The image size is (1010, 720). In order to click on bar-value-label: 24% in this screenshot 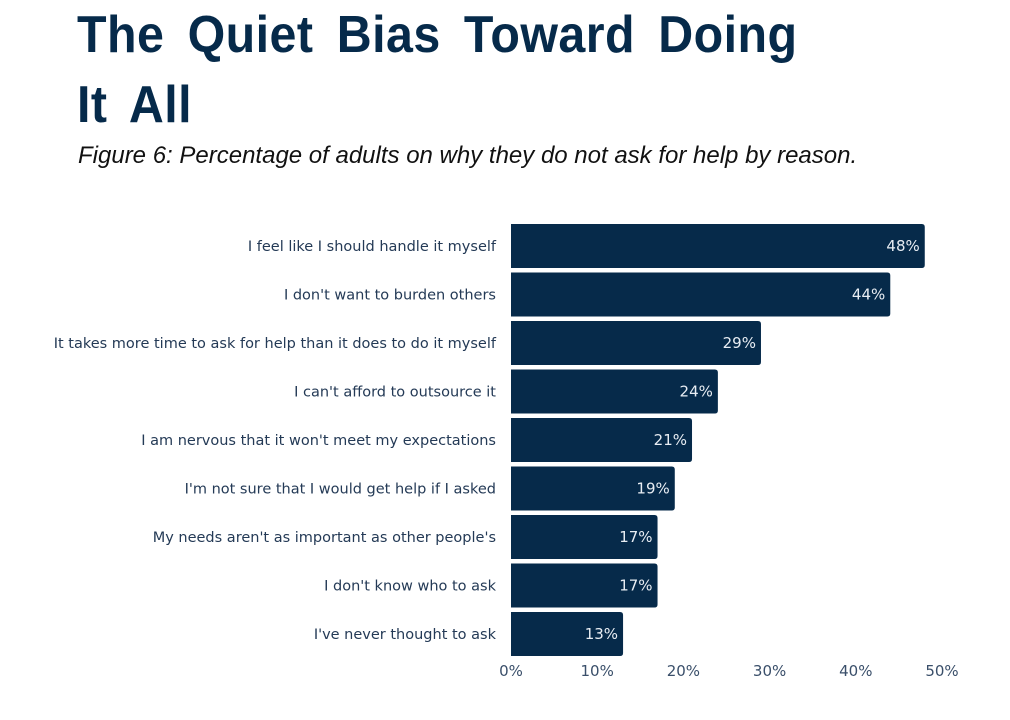, I will do `click(696, 392)`.